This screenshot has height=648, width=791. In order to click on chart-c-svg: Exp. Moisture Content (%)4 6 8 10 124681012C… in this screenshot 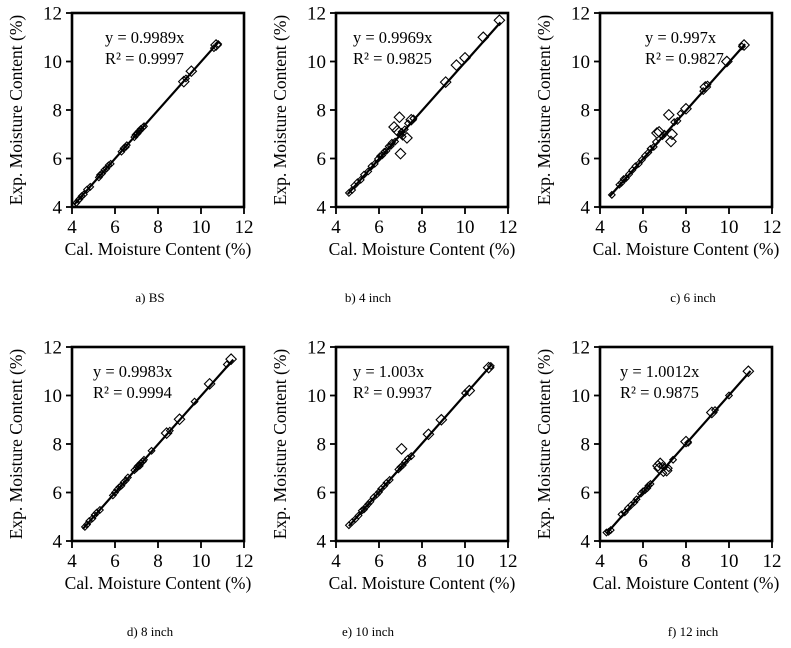, I will do `click(658, 132)`.